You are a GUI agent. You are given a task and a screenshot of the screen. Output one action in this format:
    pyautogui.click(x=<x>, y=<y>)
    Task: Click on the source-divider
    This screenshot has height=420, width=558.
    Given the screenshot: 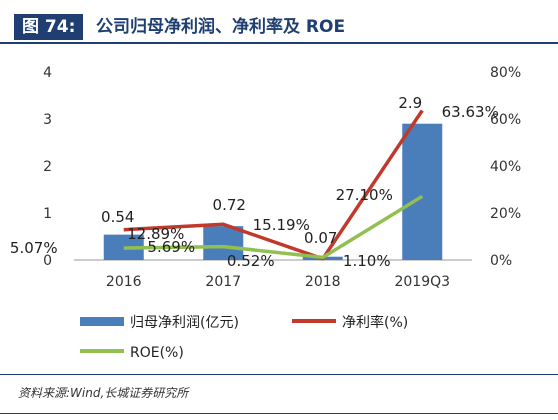 What is the action you would take?
    pyautogui.click(x=279, y=374)
    